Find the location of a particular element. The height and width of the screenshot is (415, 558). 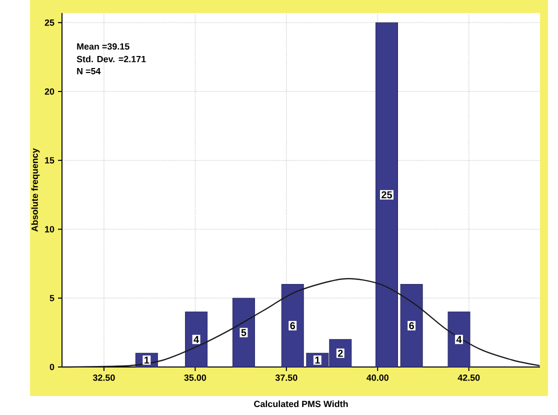

y-tick-label: 0 is located at coordinates (52, 367).